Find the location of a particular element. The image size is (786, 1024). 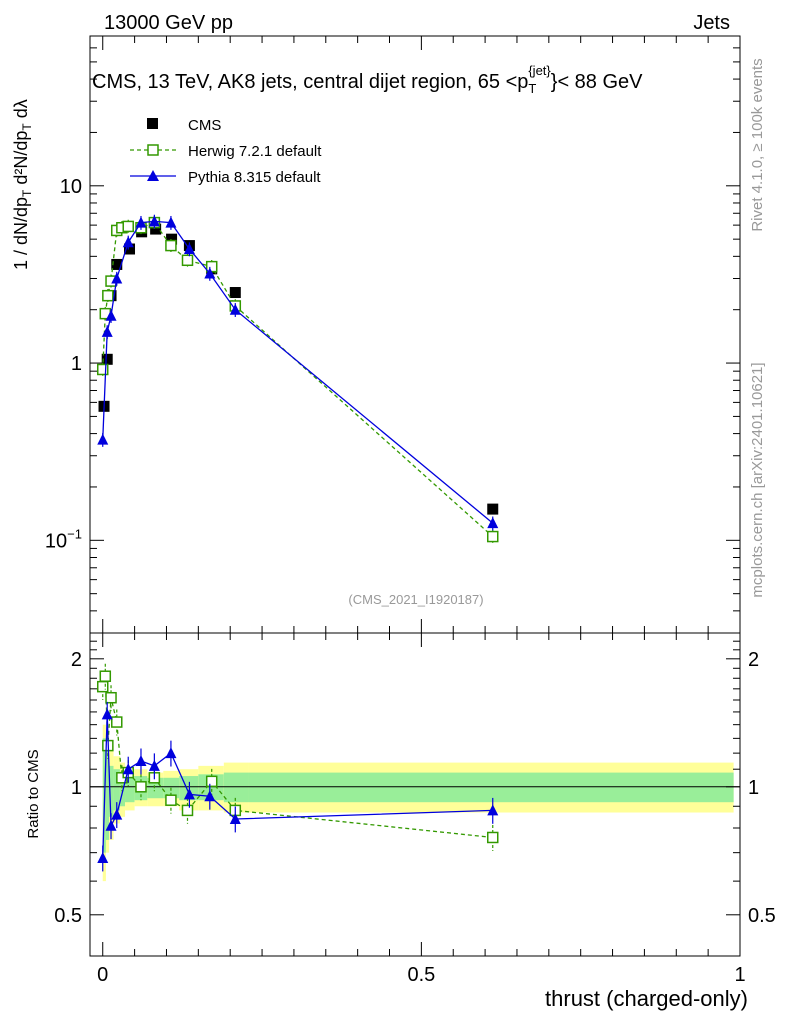

legend-marker-pythia is located at coordinates (153, 175).